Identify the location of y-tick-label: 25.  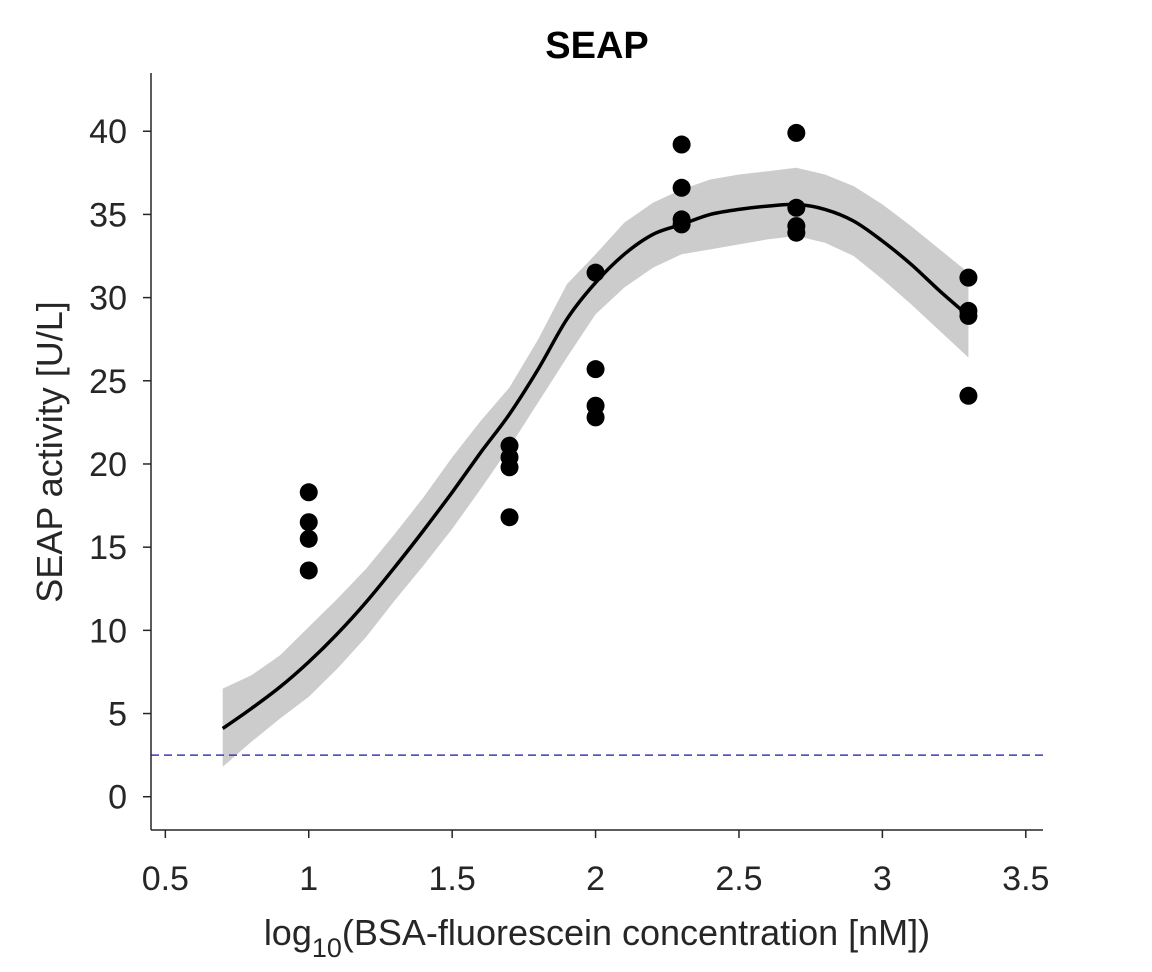
(108, 382).